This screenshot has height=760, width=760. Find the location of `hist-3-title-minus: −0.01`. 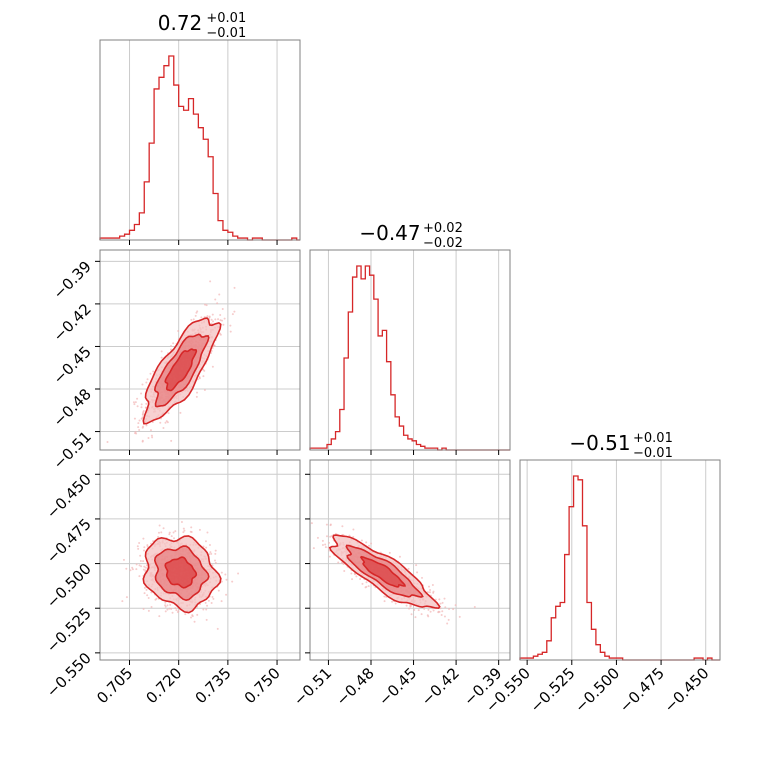

hist-3-title-minus: −0.01 is located at coordinates (653, 453).